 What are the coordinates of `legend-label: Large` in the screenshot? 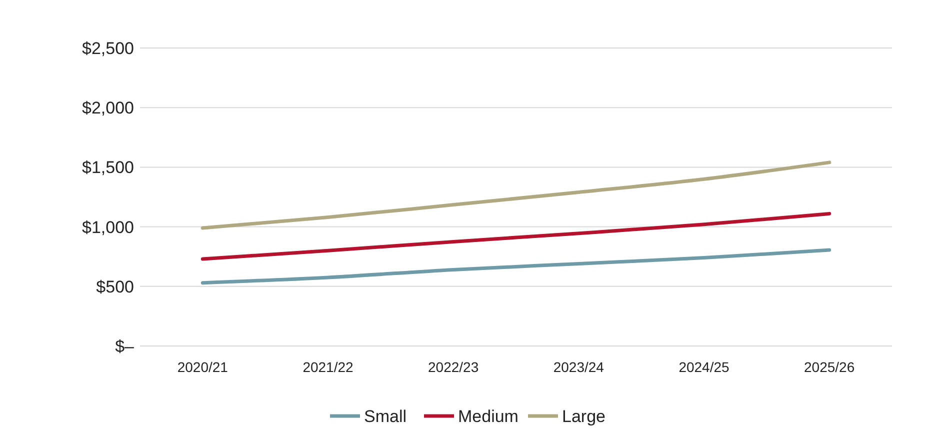 It's located at (584, 416).